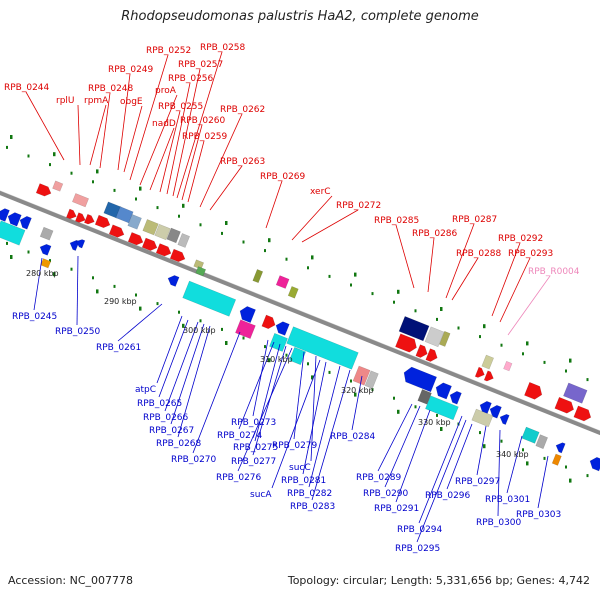 The image size is (600, 600). Describe the element at coordinates (111, 89) in the screenshot. I see `gene-label-rpb_0248: RPB_0248` at that location.